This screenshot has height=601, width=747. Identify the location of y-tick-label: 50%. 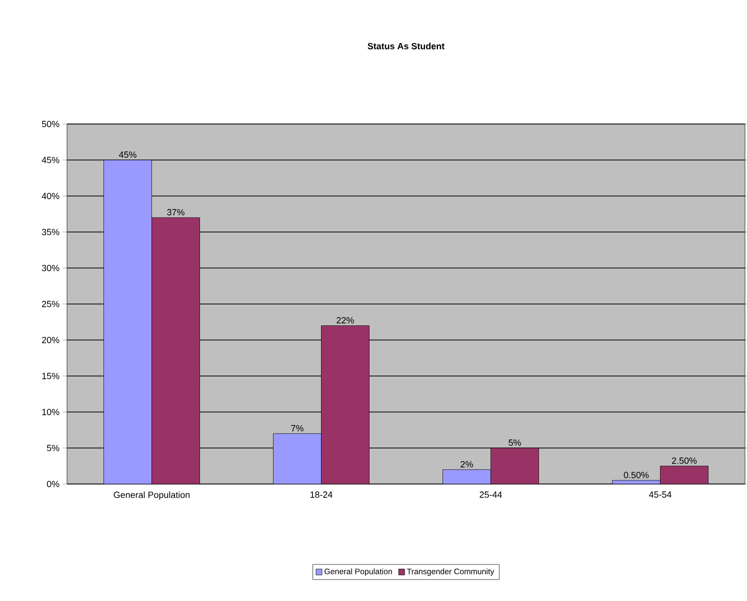
(51, 124).